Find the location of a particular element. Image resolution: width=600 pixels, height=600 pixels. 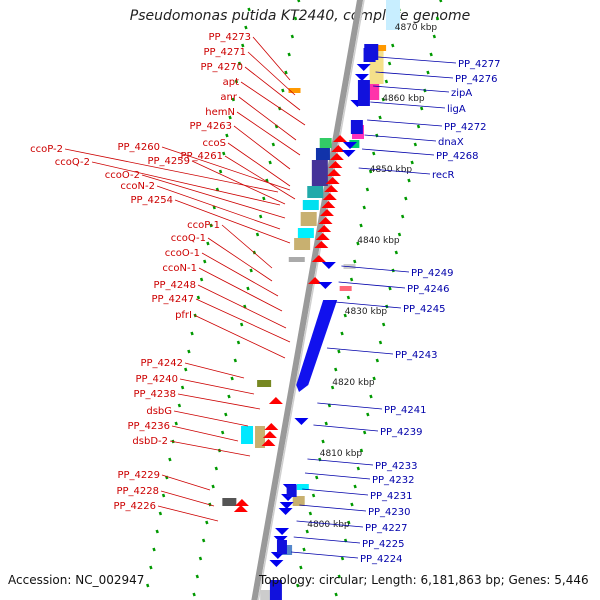

right-gene-label: PP_4277 is located at coordinates (479, 64).